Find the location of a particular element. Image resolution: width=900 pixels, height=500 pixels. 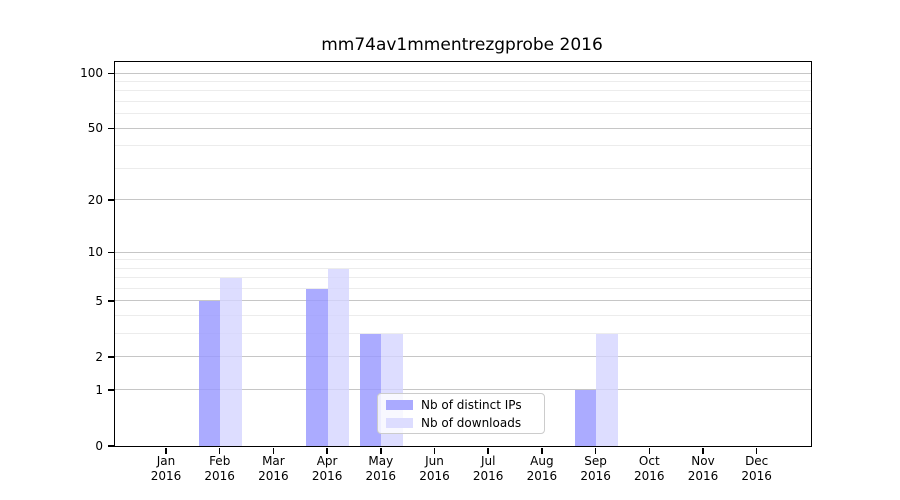

x-axis-label: Dec 2016 is located at coordinates (757, 469).